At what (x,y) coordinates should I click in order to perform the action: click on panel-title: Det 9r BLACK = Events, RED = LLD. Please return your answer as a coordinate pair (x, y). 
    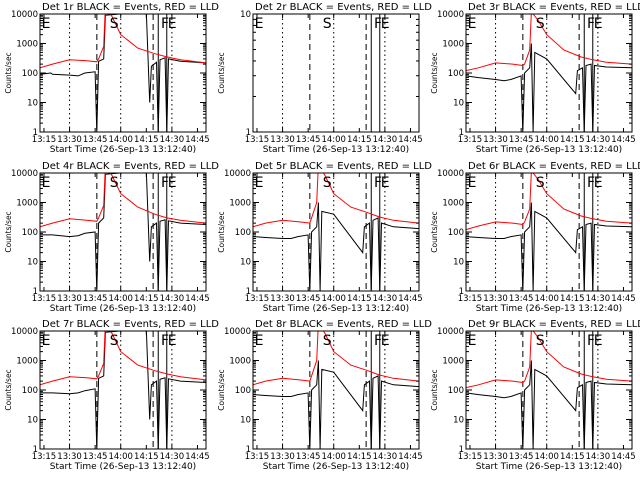
    Looking at the image, I should click on (554, 324).